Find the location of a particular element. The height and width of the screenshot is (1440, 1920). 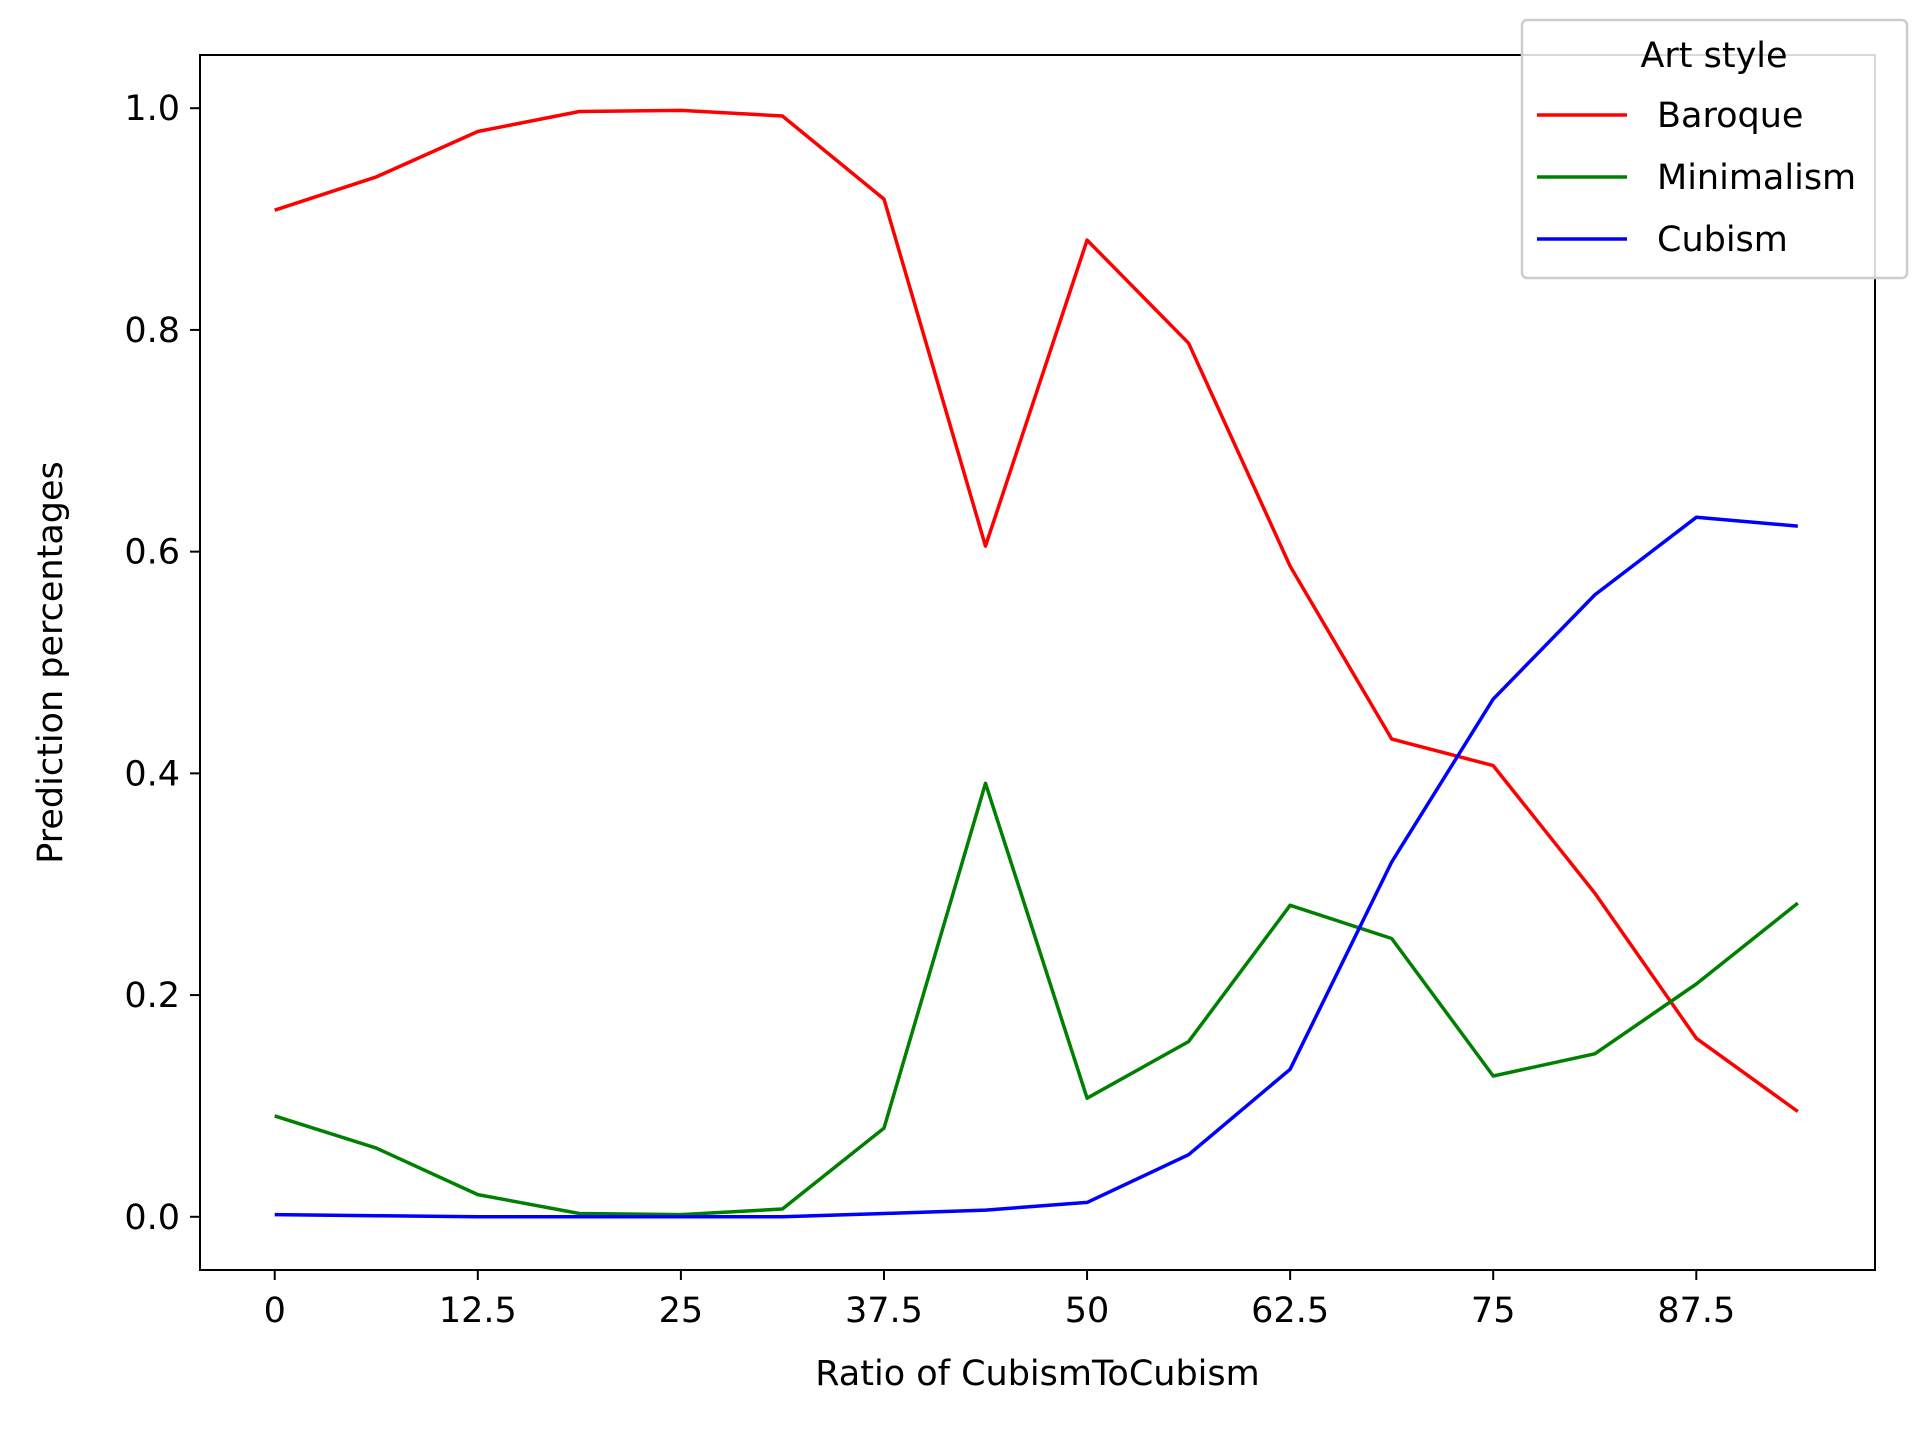

x-tick-label: 75 is located at coordinates (1493, 1311).